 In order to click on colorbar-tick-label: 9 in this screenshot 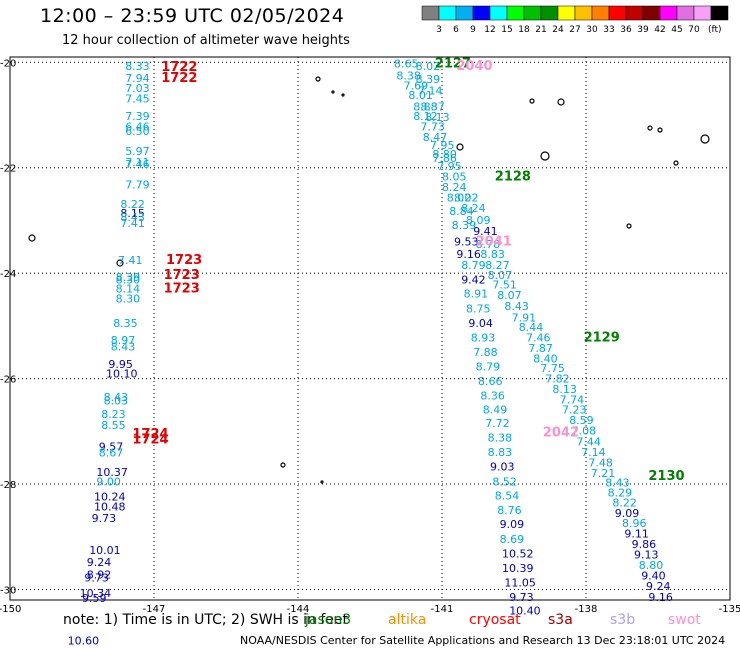, I will do `click(473, 30)`.